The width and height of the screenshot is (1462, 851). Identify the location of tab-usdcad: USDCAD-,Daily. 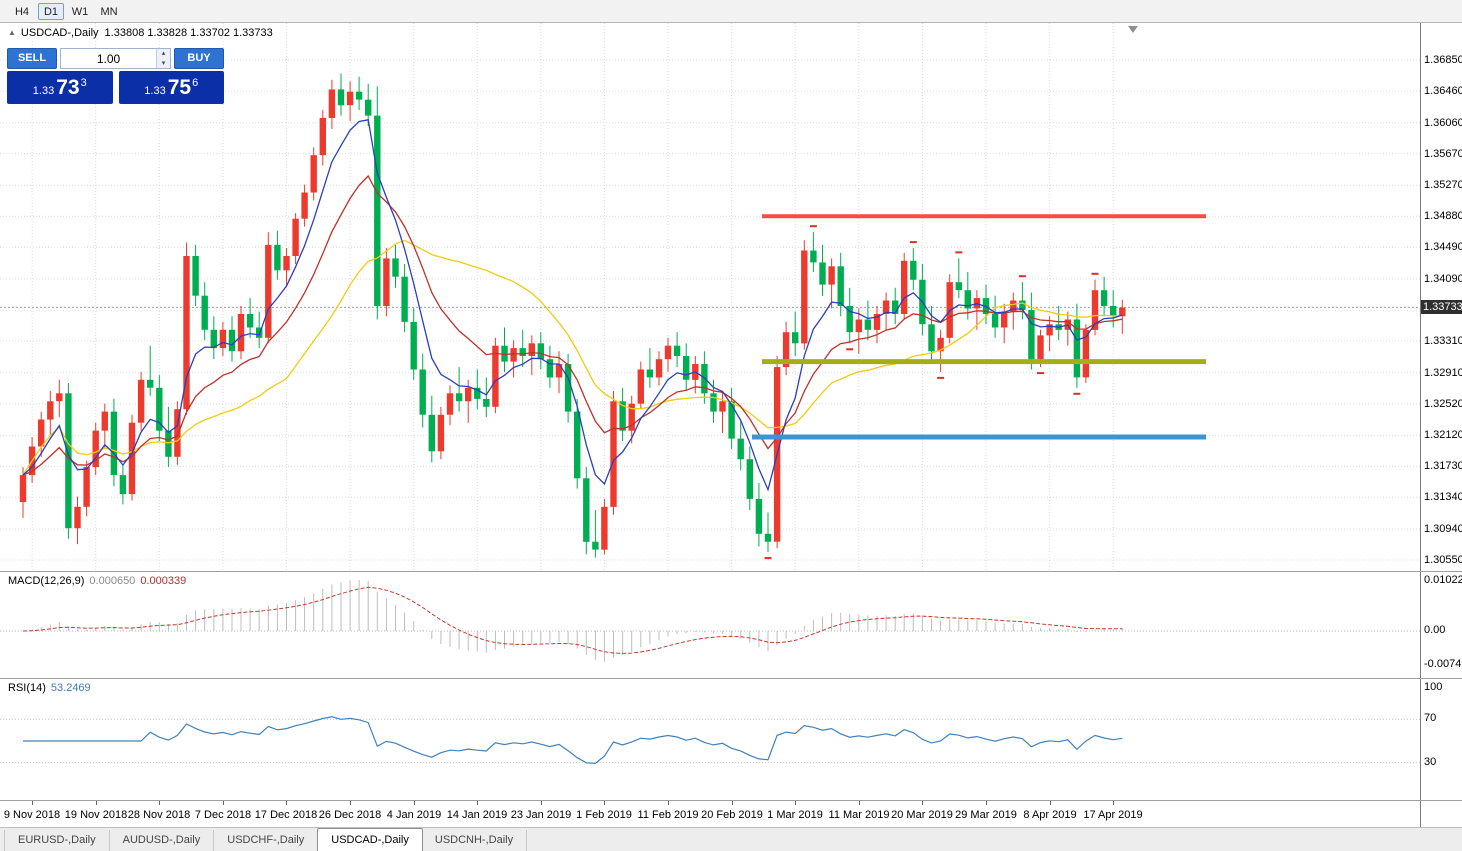
(370, 839).